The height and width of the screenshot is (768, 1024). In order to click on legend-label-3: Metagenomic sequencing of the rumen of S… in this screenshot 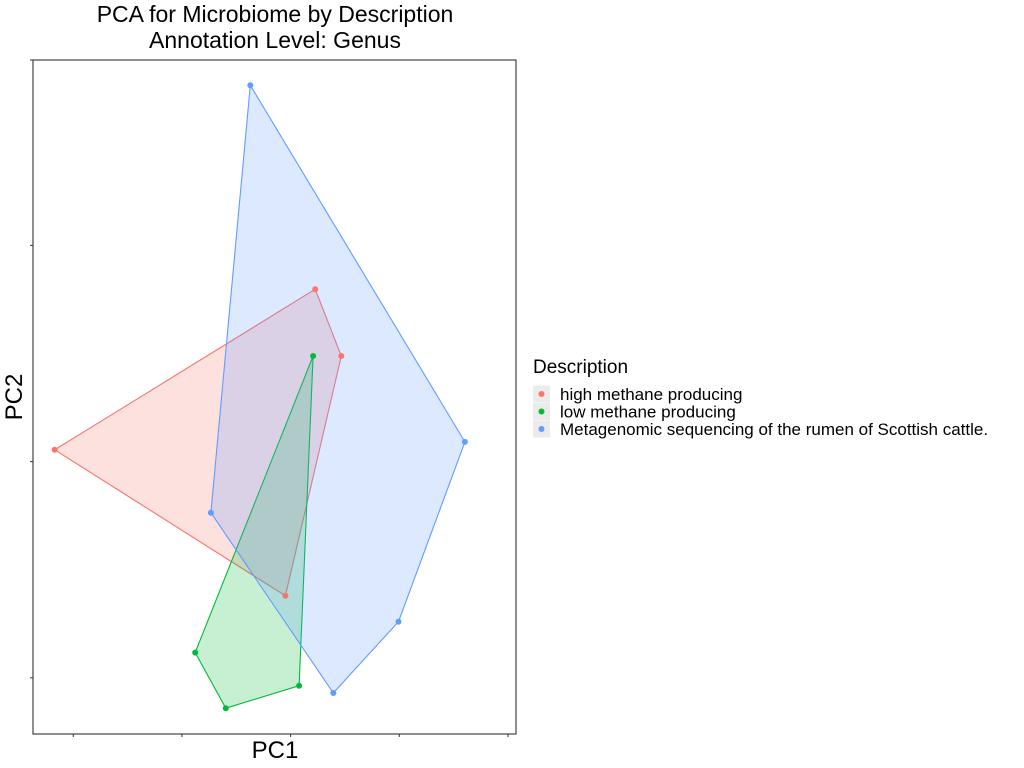, I will do `click(774, 429)`.